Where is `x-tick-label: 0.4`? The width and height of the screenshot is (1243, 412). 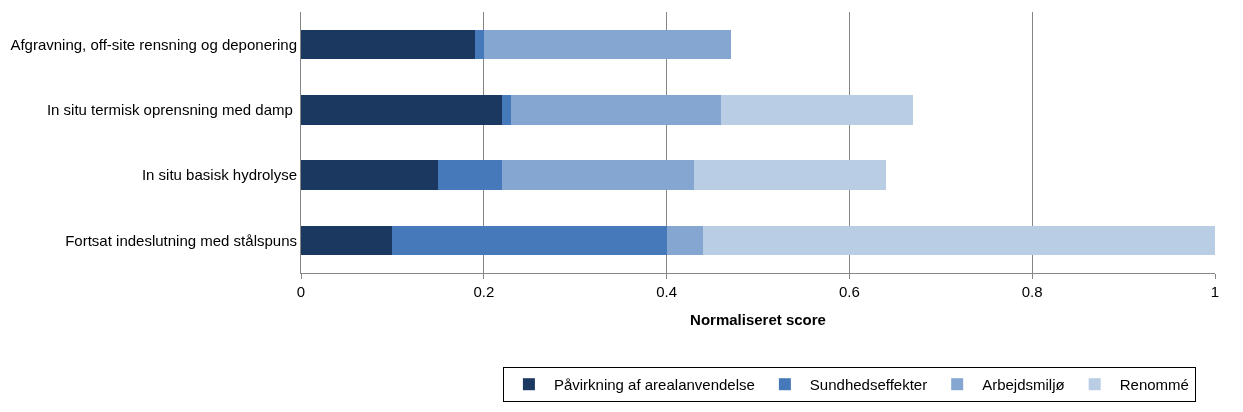 x-tick-label: 0.4 is located at coordinates (667, 291).